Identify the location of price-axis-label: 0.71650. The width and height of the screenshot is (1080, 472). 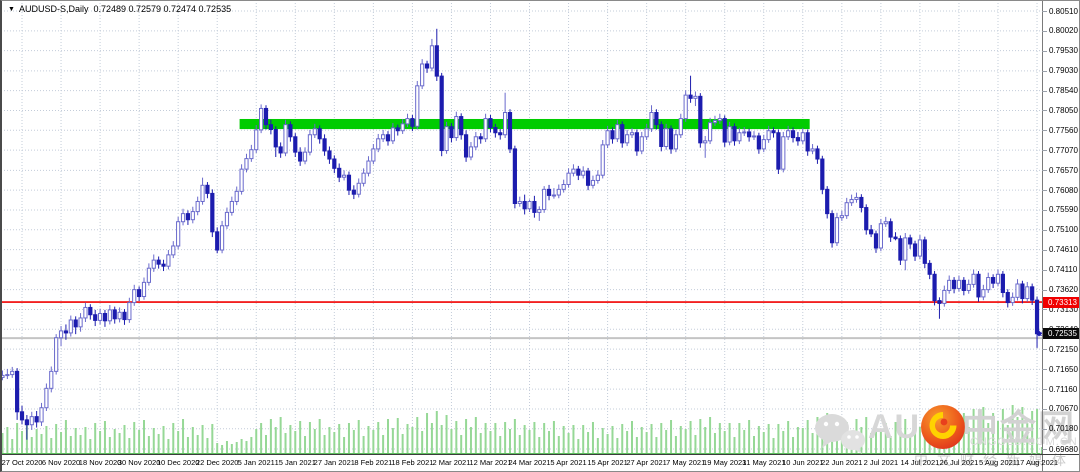
(1063, 369).